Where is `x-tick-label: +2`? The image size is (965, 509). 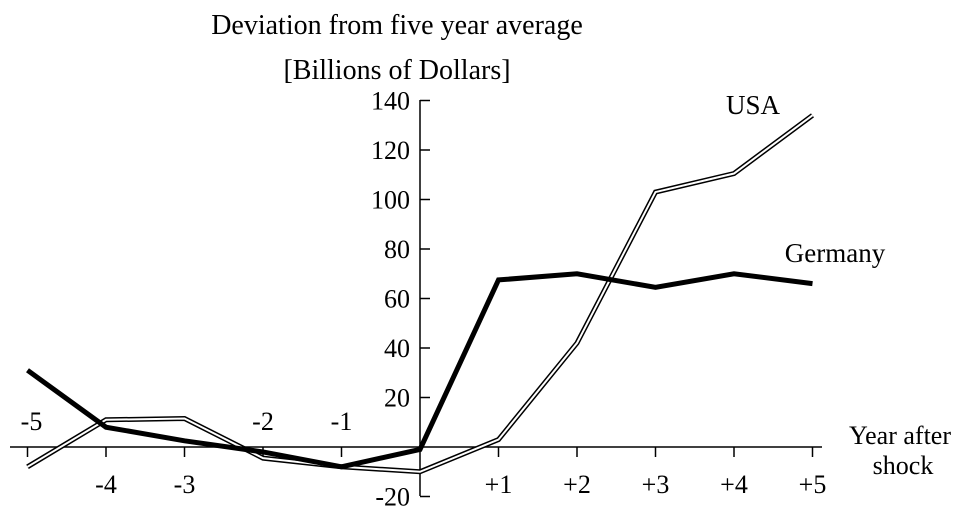 x-tick-label: +2 is located at coordinates (577, 484).